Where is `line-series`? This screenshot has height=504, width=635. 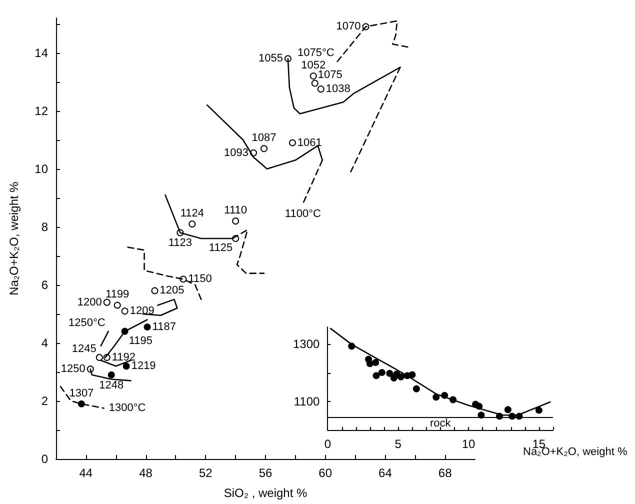 line-series is located at coordinates (372, 41).